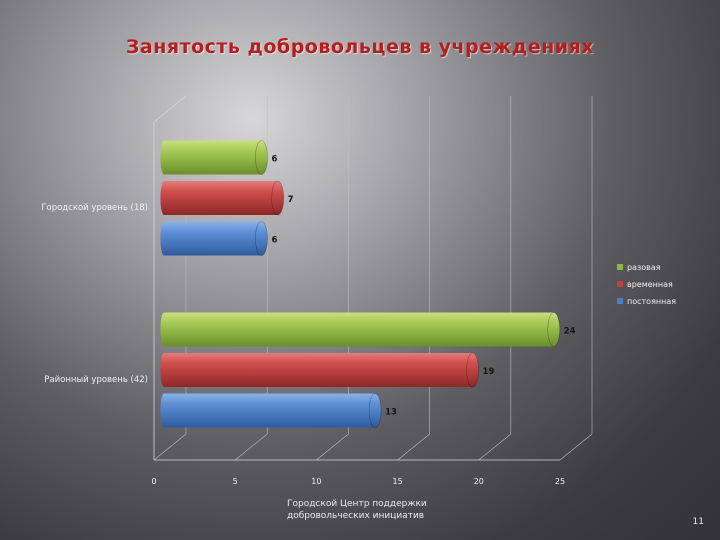 This screenshot has width=720, height=540. I want to click on legend-label: разовая, so click(644, 267).